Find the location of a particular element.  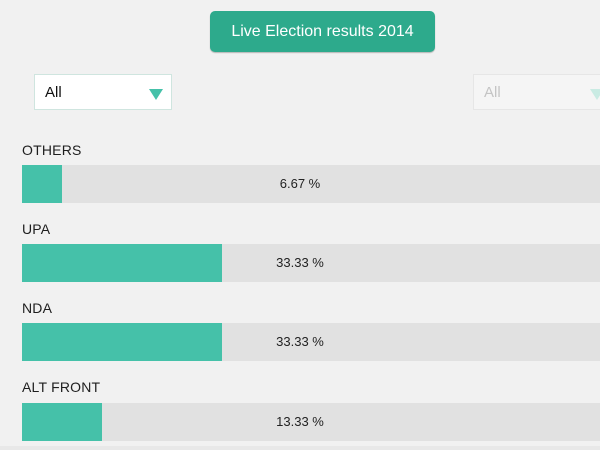

result-label-upa: UPA is located at coordinates (36, 229).